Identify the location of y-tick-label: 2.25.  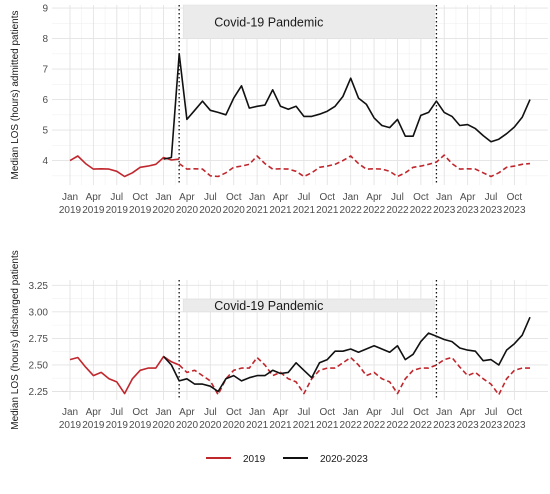
(39, 392).